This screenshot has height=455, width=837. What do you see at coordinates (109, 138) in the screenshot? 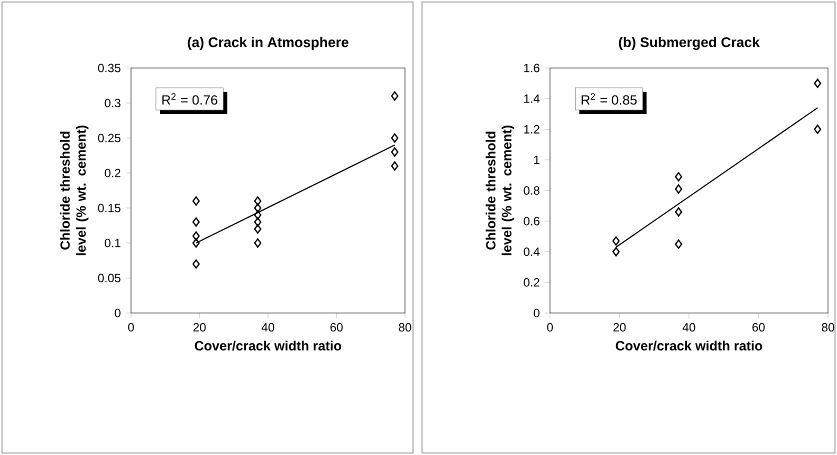
I see `y-tick-label: 0.25` at bounding box center [109, 138].